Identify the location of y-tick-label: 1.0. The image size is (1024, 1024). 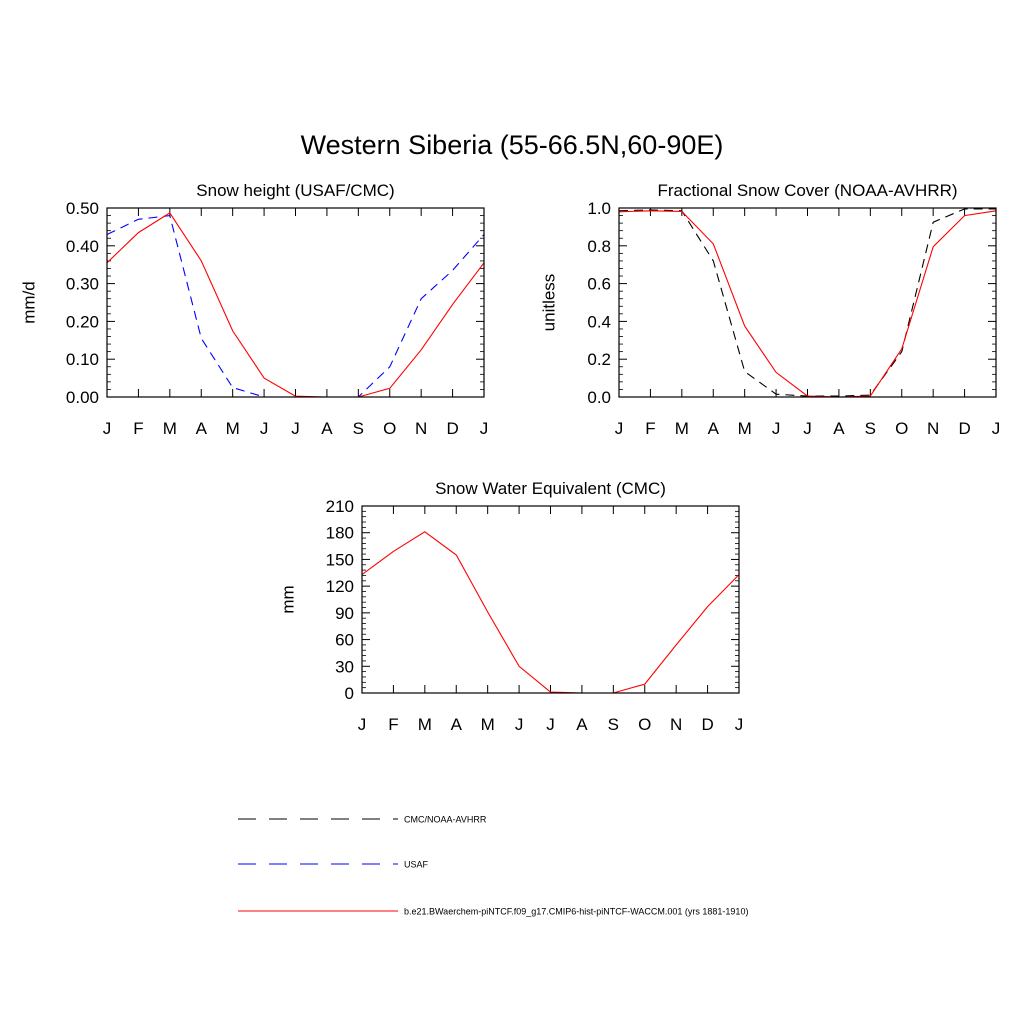
(599, 208).